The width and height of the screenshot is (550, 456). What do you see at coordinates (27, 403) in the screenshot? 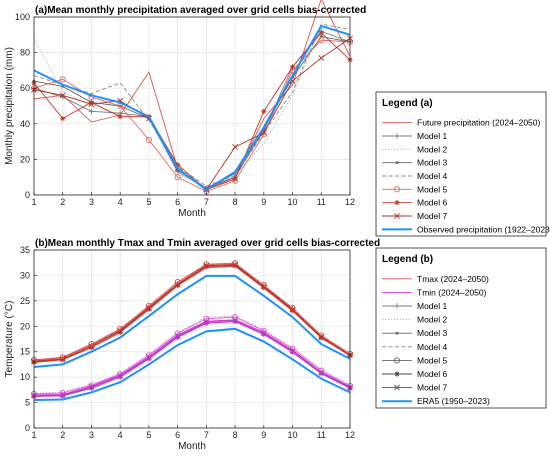
I see `y-tick-label: 5` at bounding box center [27, 403].